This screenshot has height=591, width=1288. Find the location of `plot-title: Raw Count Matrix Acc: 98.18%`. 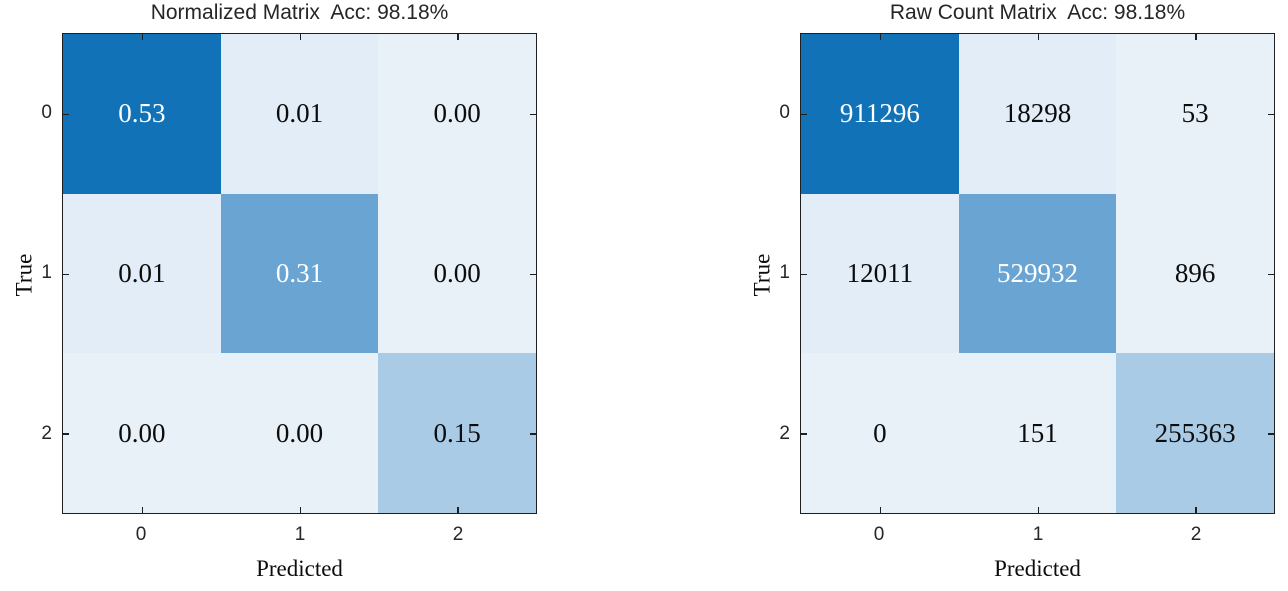

plot-title: Raw Count Matrix Acc: 98.18% is located at coordinates (1037, 12).